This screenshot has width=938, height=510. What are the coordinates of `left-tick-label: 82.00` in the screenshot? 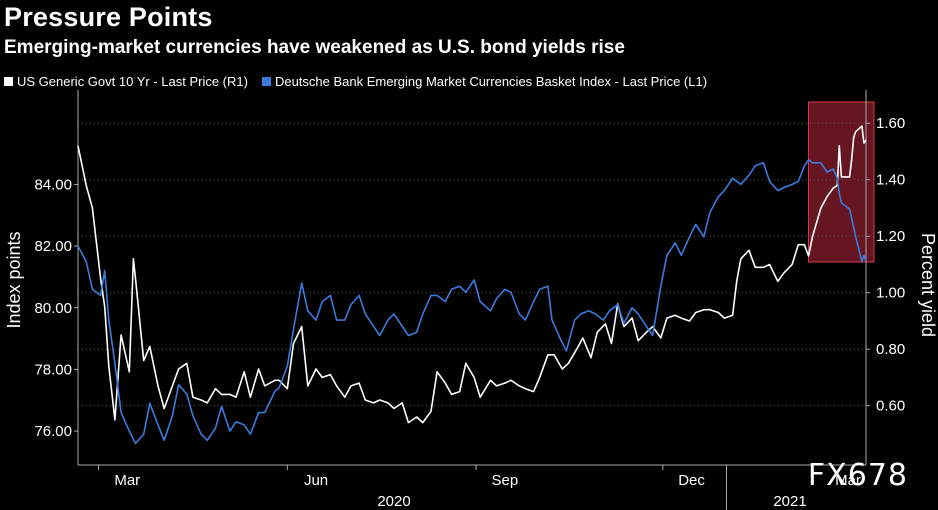 It's located at (53, 246).